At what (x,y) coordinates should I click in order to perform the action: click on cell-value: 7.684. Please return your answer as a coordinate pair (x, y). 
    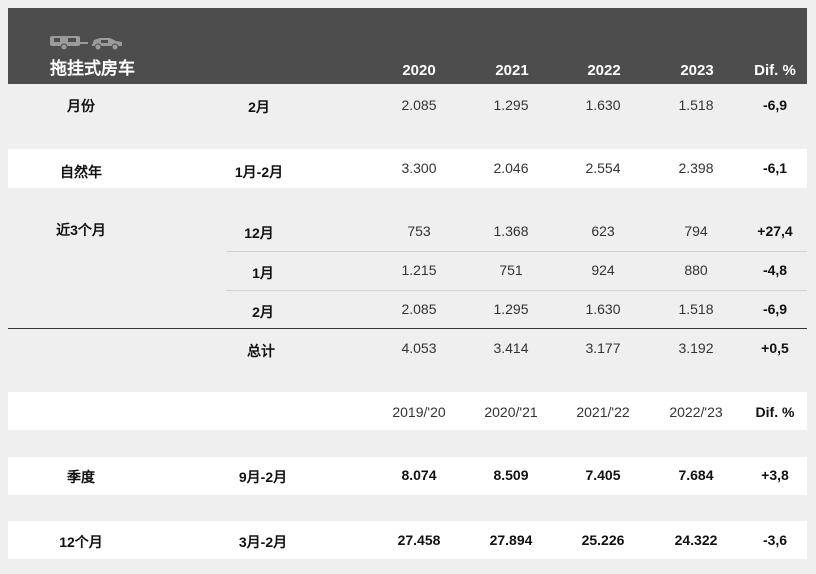
    Looking at the image, I should click on (696, 475).